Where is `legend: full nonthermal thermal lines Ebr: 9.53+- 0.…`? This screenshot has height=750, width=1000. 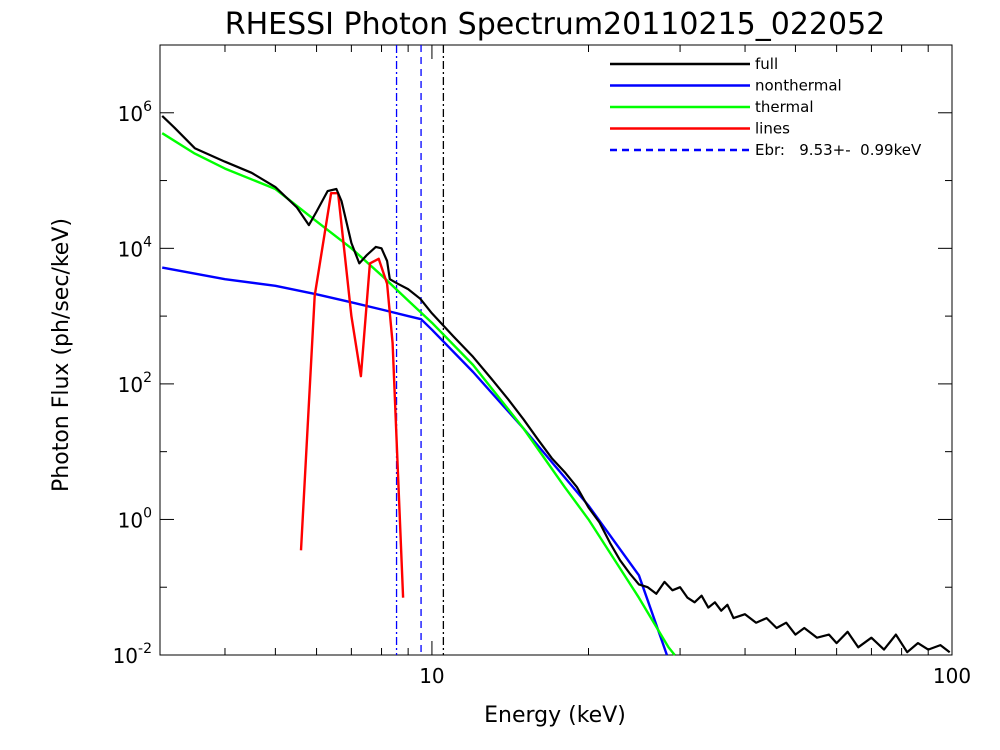
legend: full nonthermal thermal lines Ebr: 9.53+- 0.… is located at coordinates (766, 107).